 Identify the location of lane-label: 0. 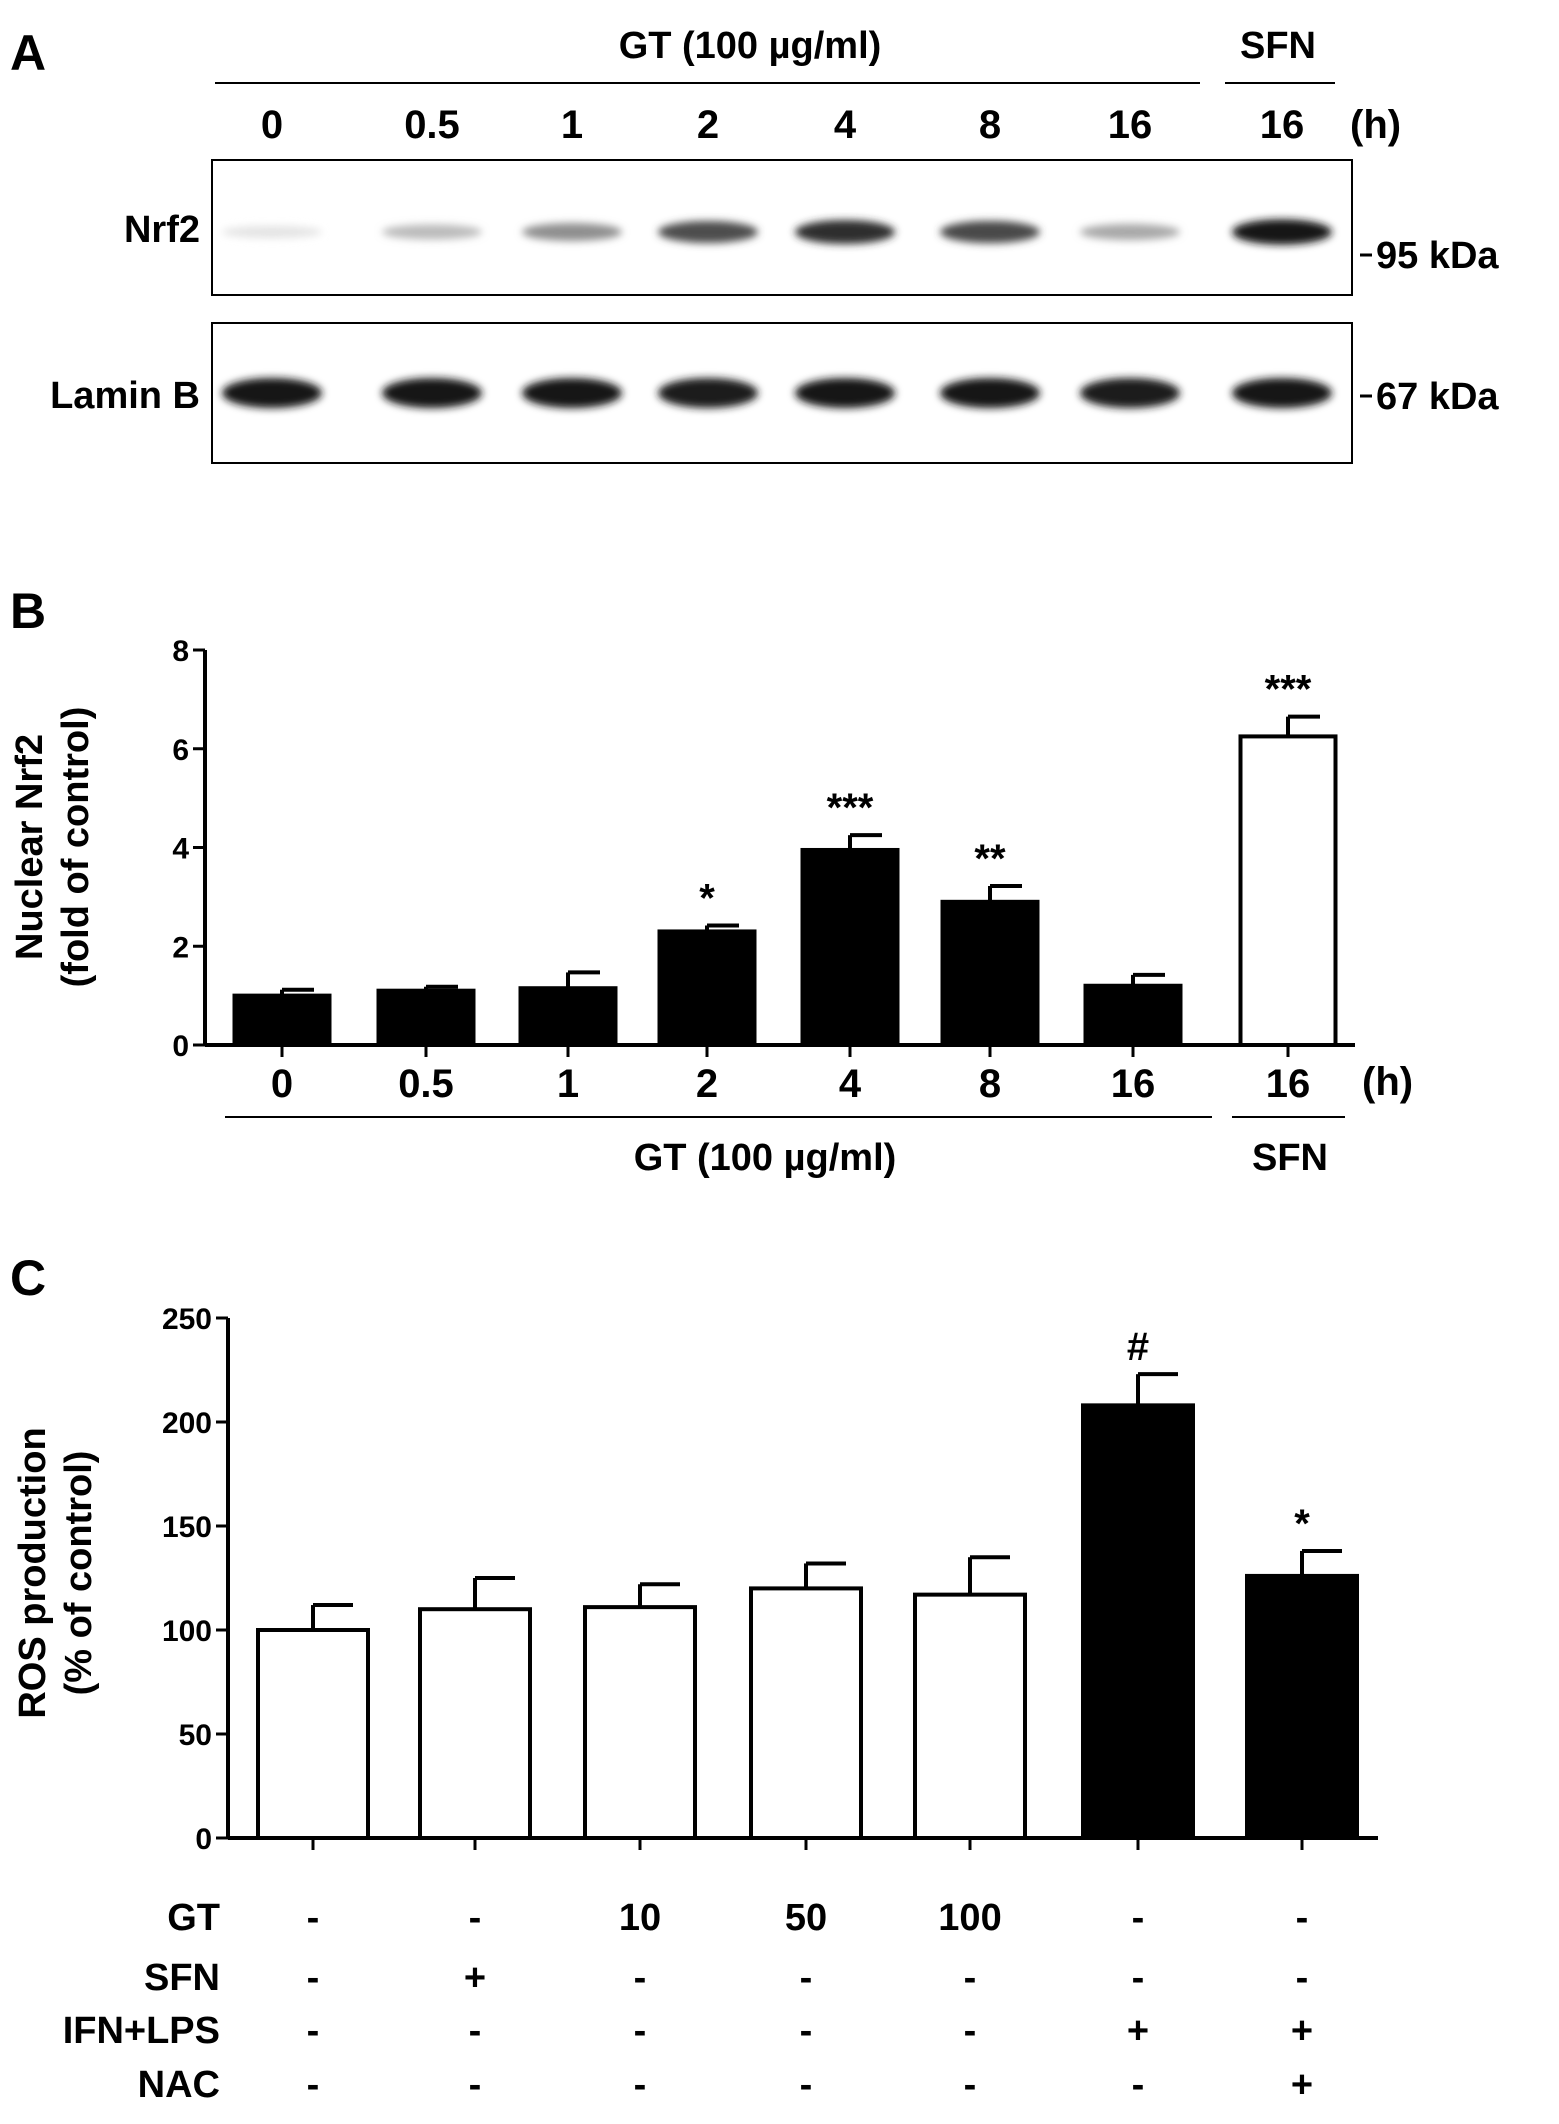
(272, 125).